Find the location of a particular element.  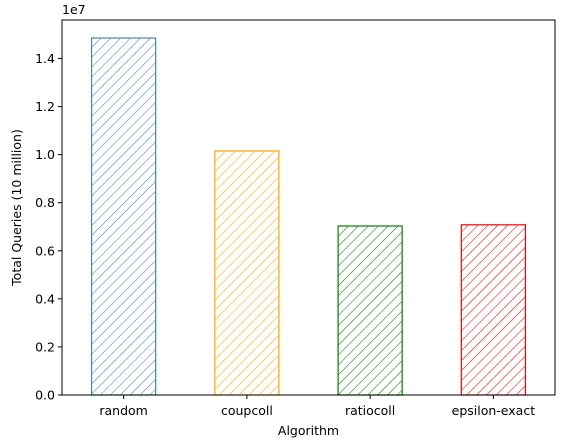

x-tick-label: coupcoll is located at coordinates (247, 410).